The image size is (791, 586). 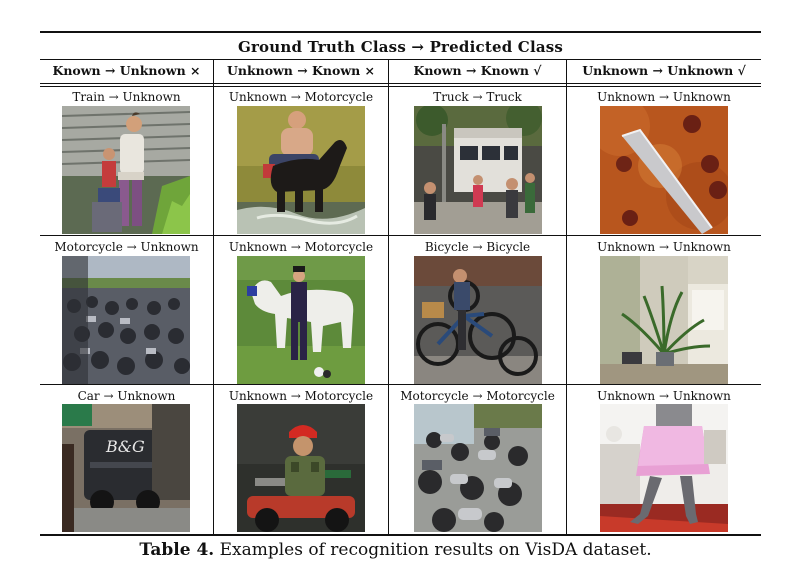 I want to click on column-header-known-known: Known → Known √, so click(x=477, y=70).